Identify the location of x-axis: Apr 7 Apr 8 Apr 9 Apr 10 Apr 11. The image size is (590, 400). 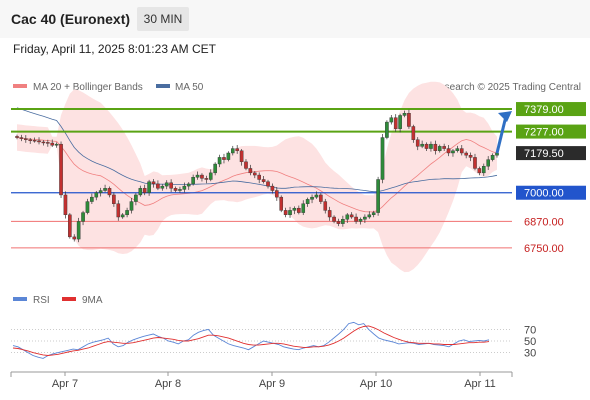
(261, 380).